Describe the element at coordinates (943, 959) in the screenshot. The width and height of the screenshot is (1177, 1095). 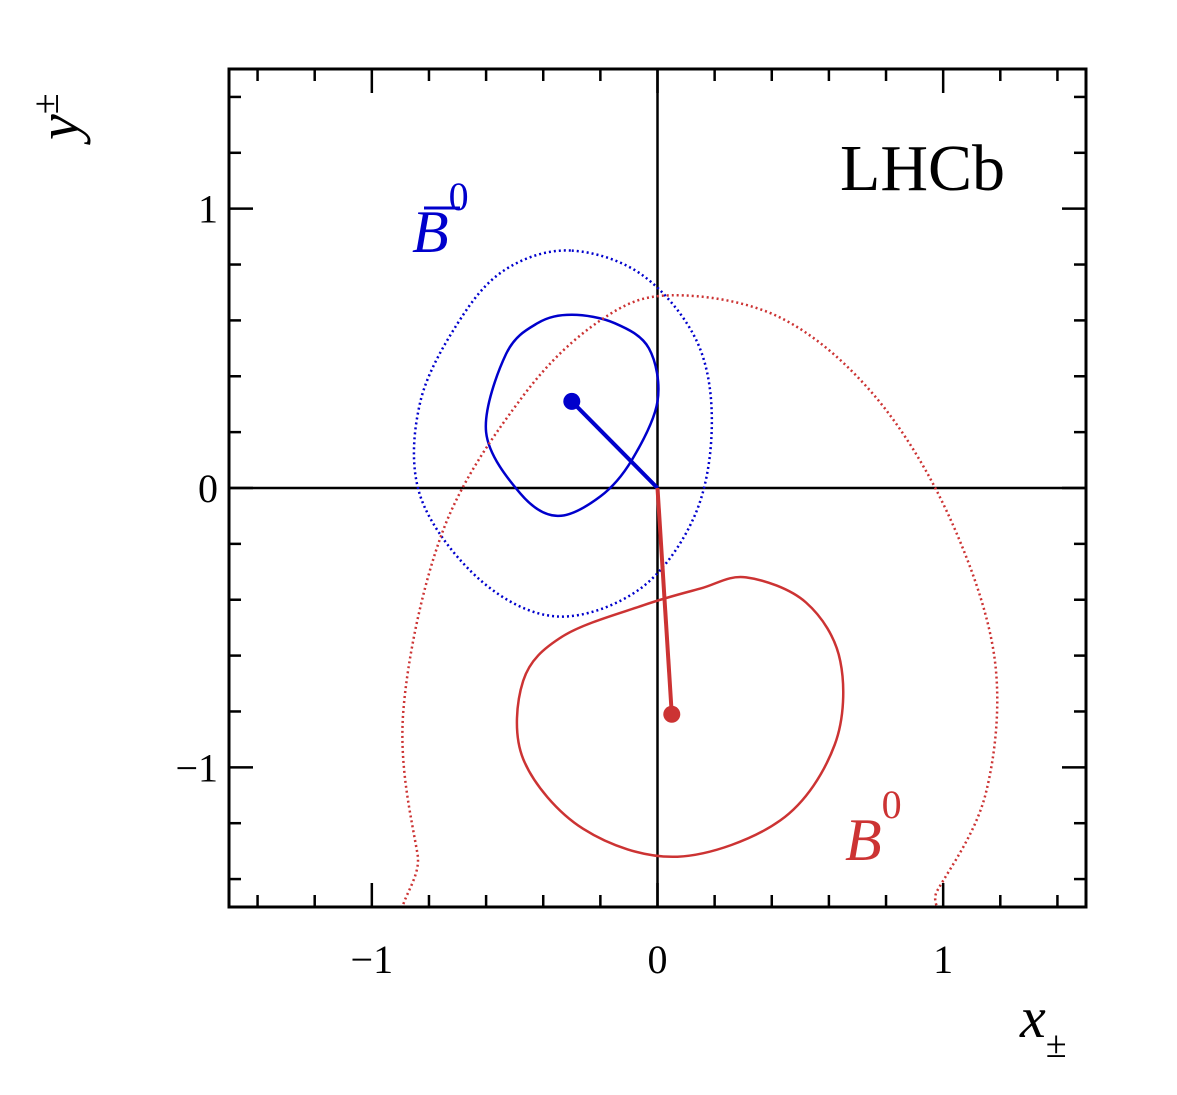
I see `x-tick-label: 1` at that location.